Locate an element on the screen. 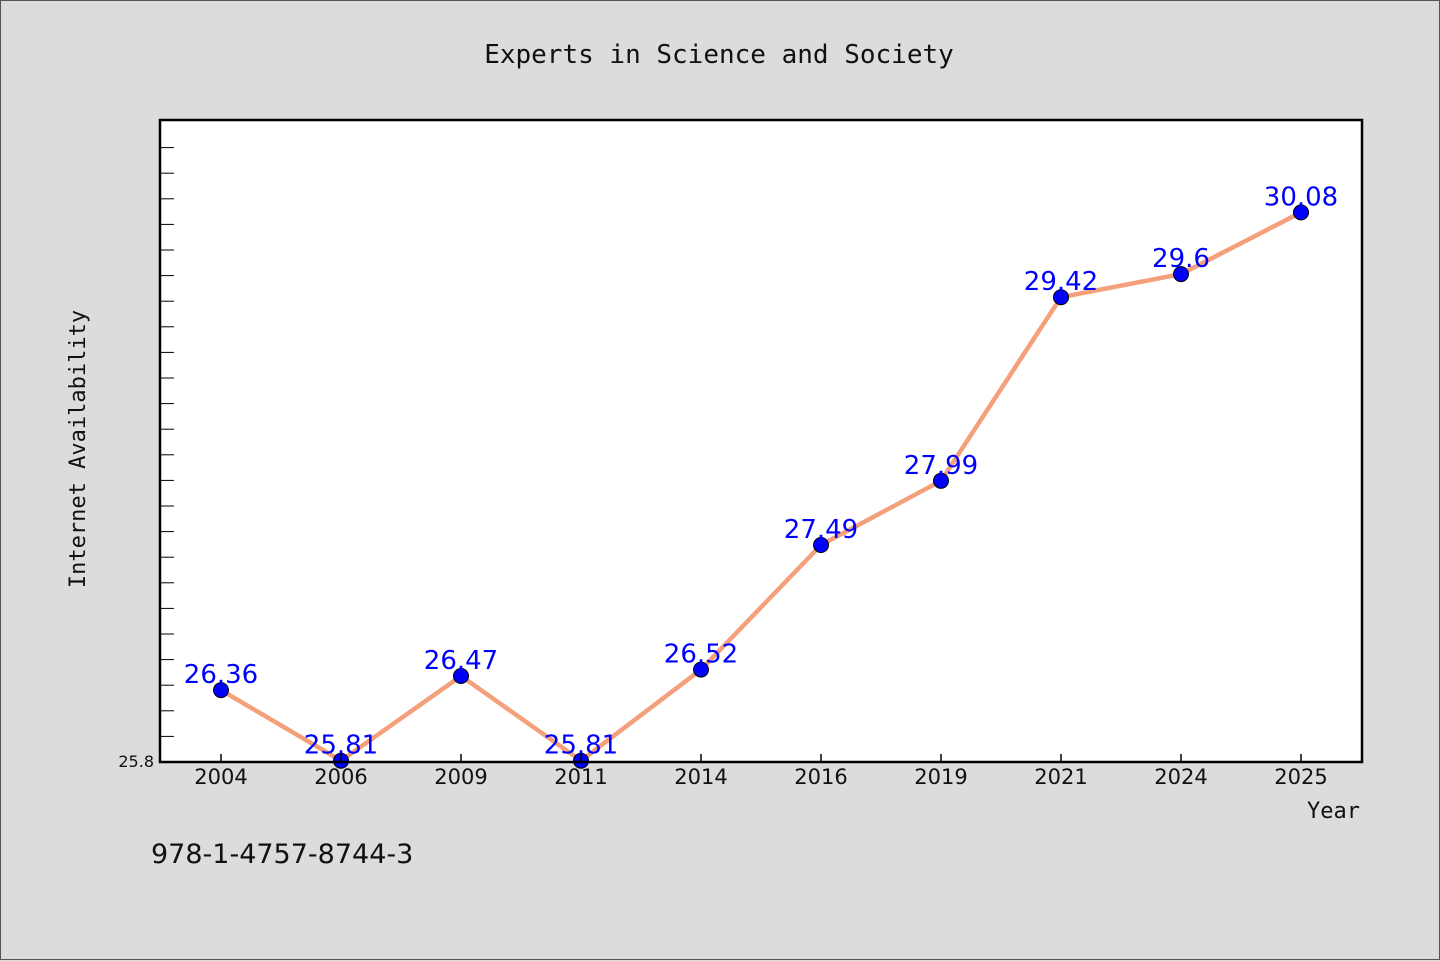 This screenshot has height=961, width=1440. data-label: 26.47 is located at coordinates (461, 661).